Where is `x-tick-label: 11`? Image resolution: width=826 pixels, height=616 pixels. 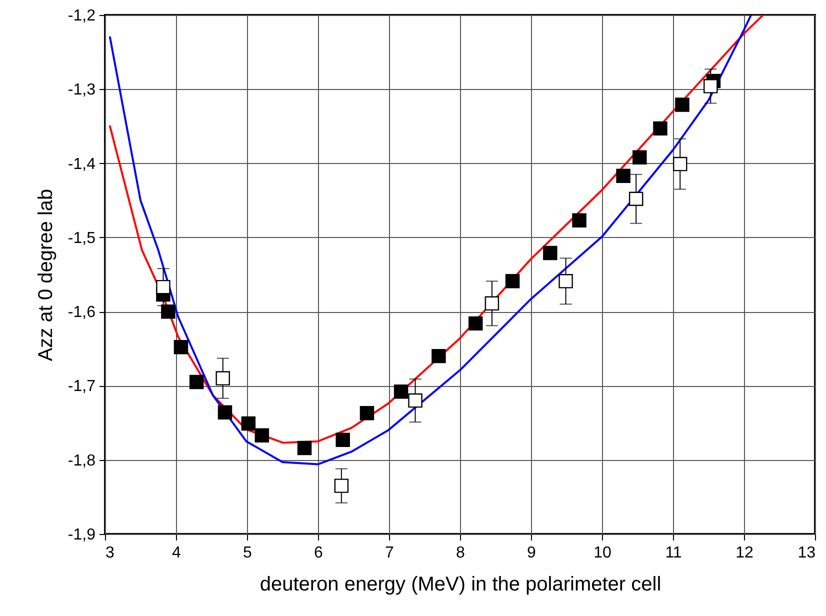
x-tick-label: 11 is located at coordinates (673, 553).